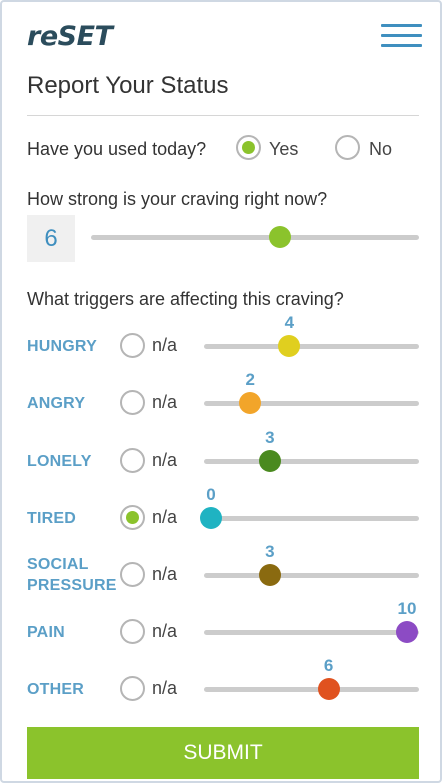  What do you see at coordinates (284, 149) in the screenshot?
I see `used-today-yes-label: Yes` at bounding box center [284, 149].